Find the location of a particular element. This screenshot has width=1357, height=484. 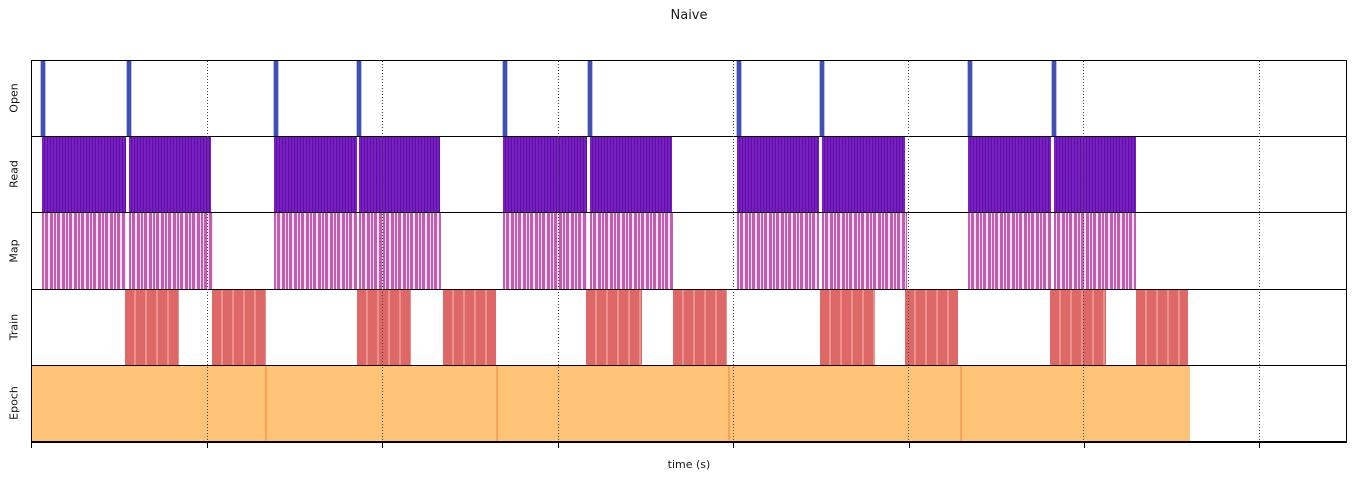

lane-label-map: Map is located at coordinates (14, 250).